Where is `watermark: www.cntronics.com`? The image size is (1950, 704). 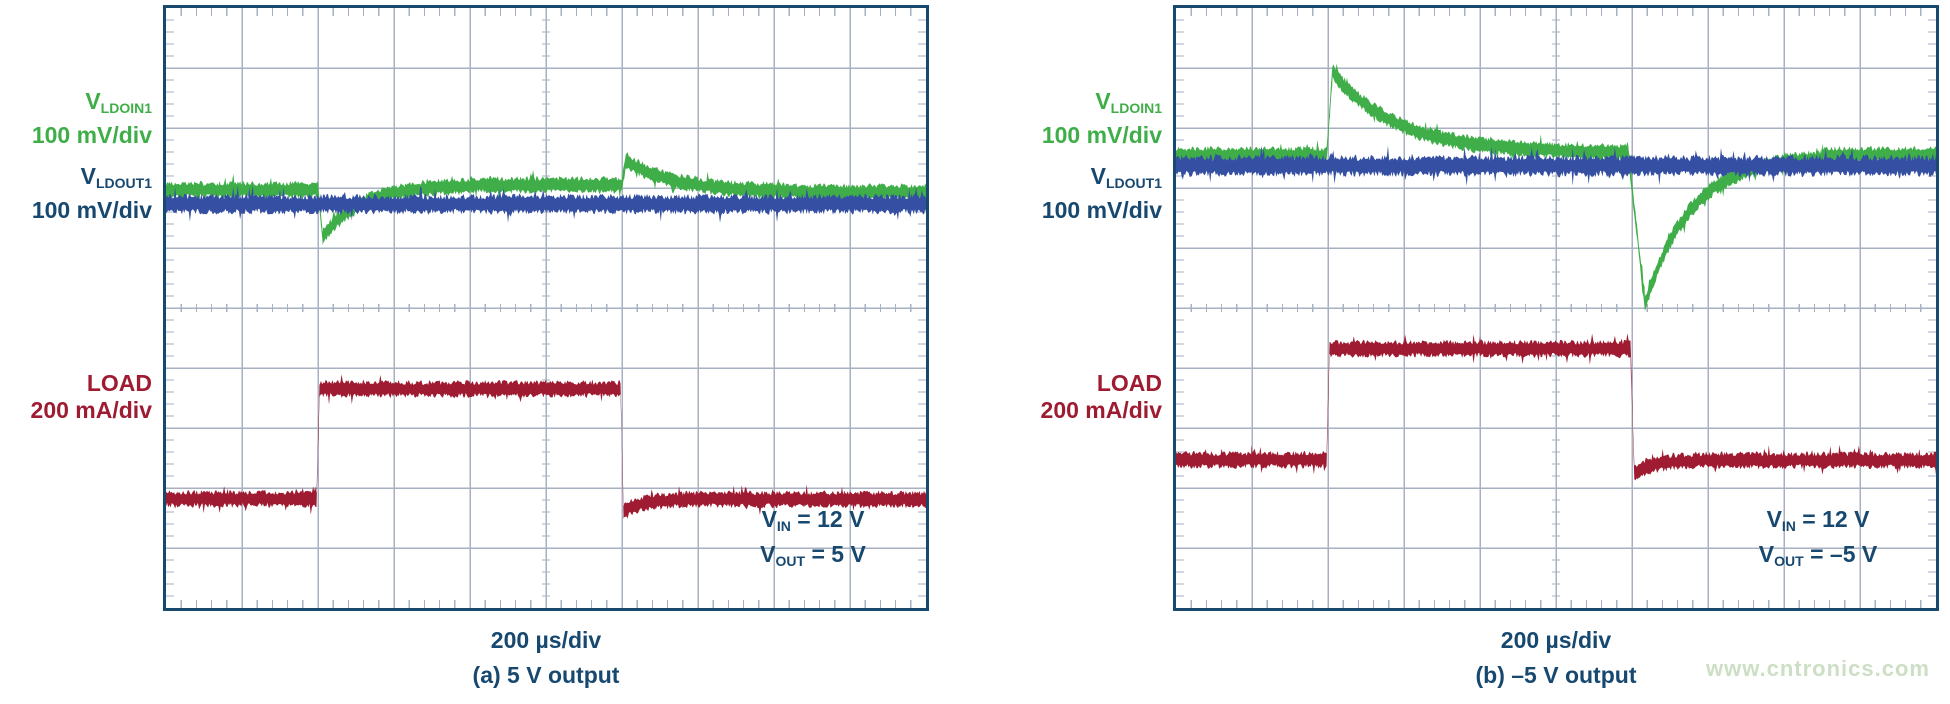
watermark: www.cntronics.com is located at coordinates (1817, 668).